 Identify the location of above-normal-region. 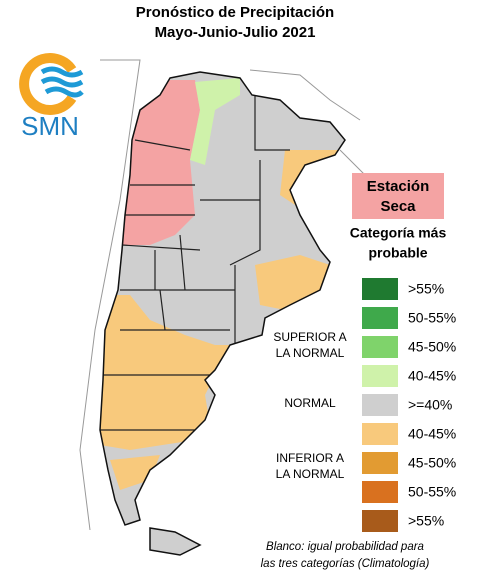
(215, 121).